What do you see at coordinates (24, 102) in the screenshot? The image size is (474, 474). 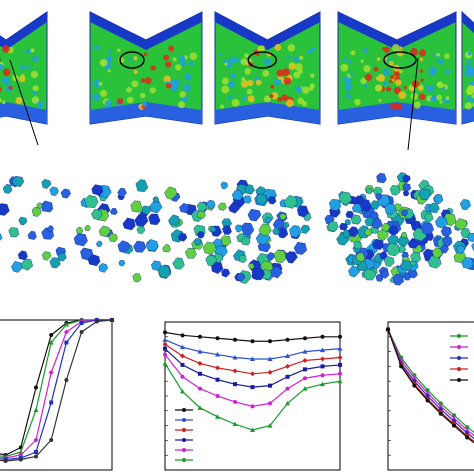 I see `pointer` at bounding box center [24, 102].